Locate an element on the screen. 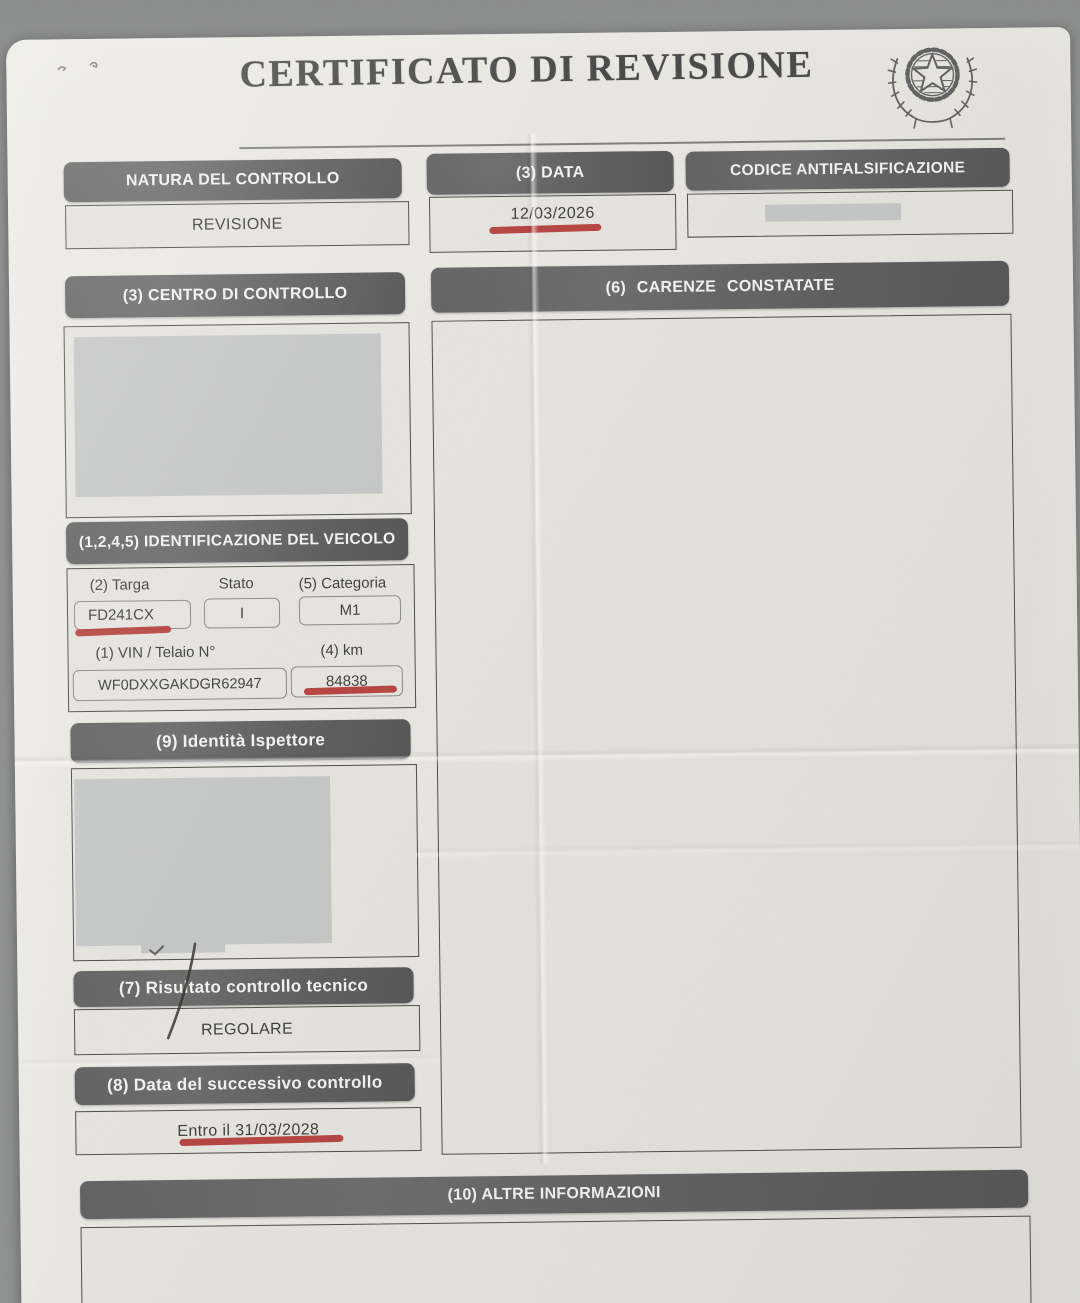 This screenshot has width=1080, height=1303. section-header-successivo-controllo: (8) Data del successivo controllo is located at coordinates (244, 1084).